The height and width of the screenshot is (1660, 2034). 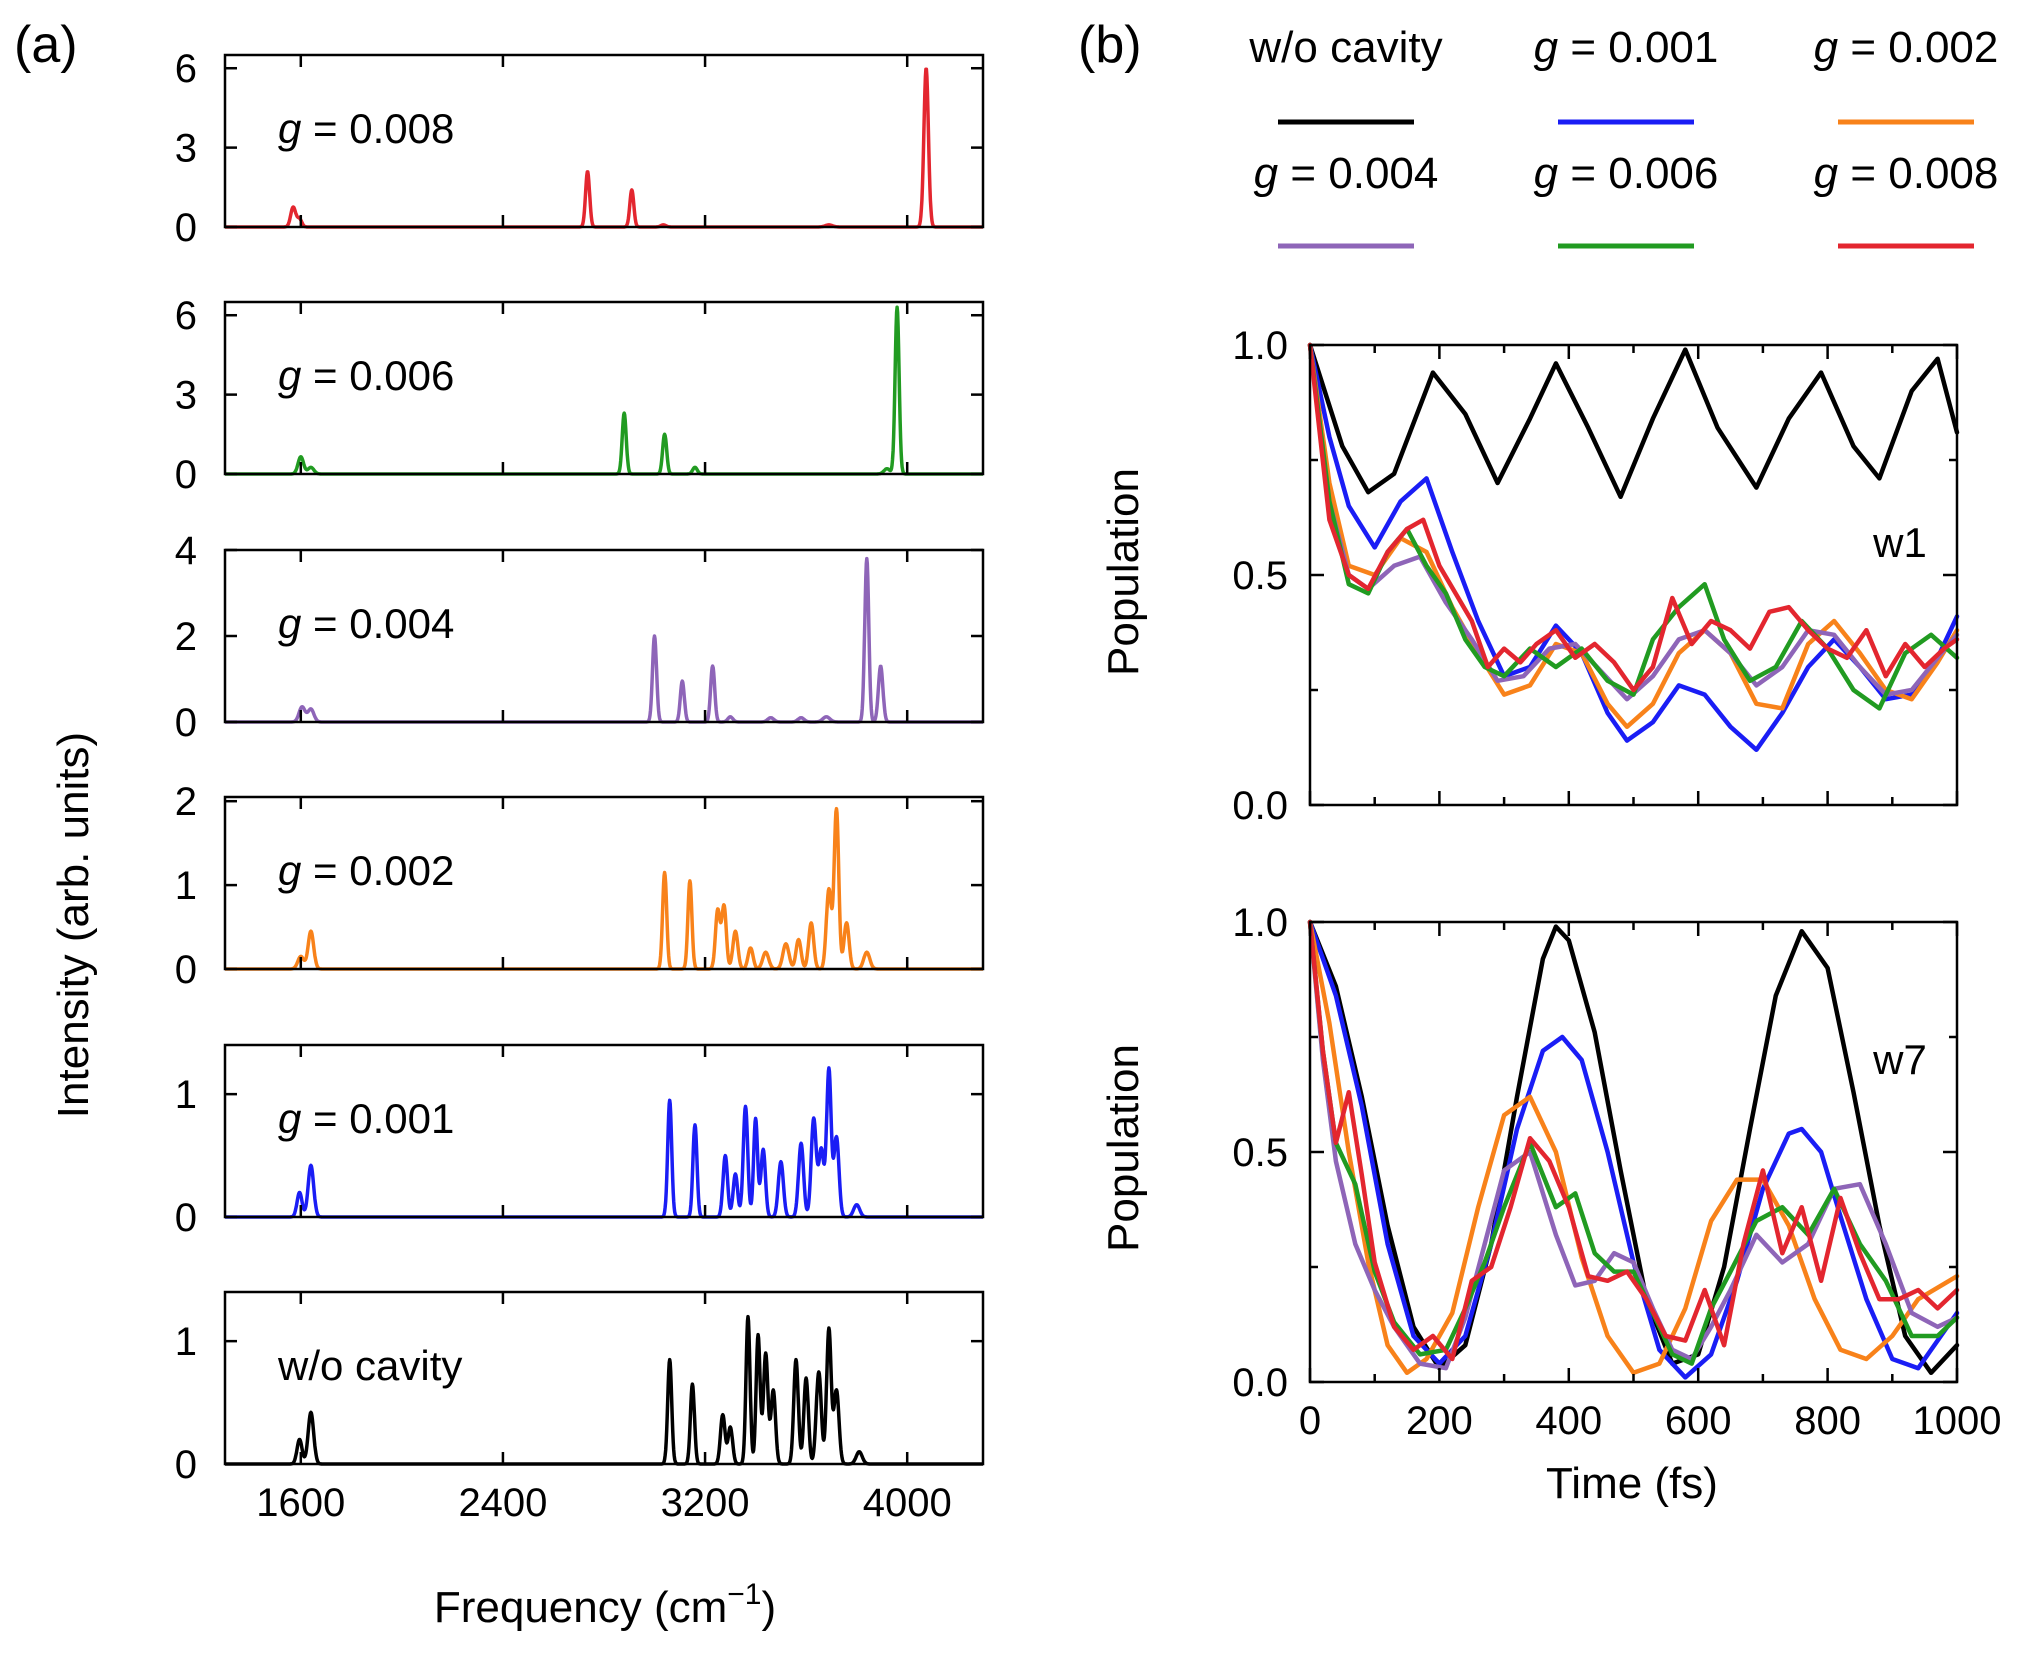 I want to click on legend-label-g1: g = 0.001, so click(x=1626, y=47).